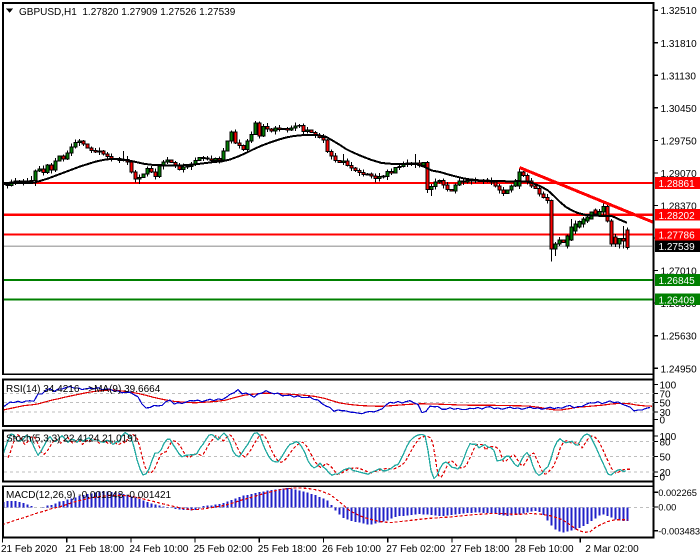 The width and height of the screenshot is (700, 560). Describe the element at coordinates (223, 549) in the screenshot. I see `svg-text: 25 Feb 02:00` at that location.